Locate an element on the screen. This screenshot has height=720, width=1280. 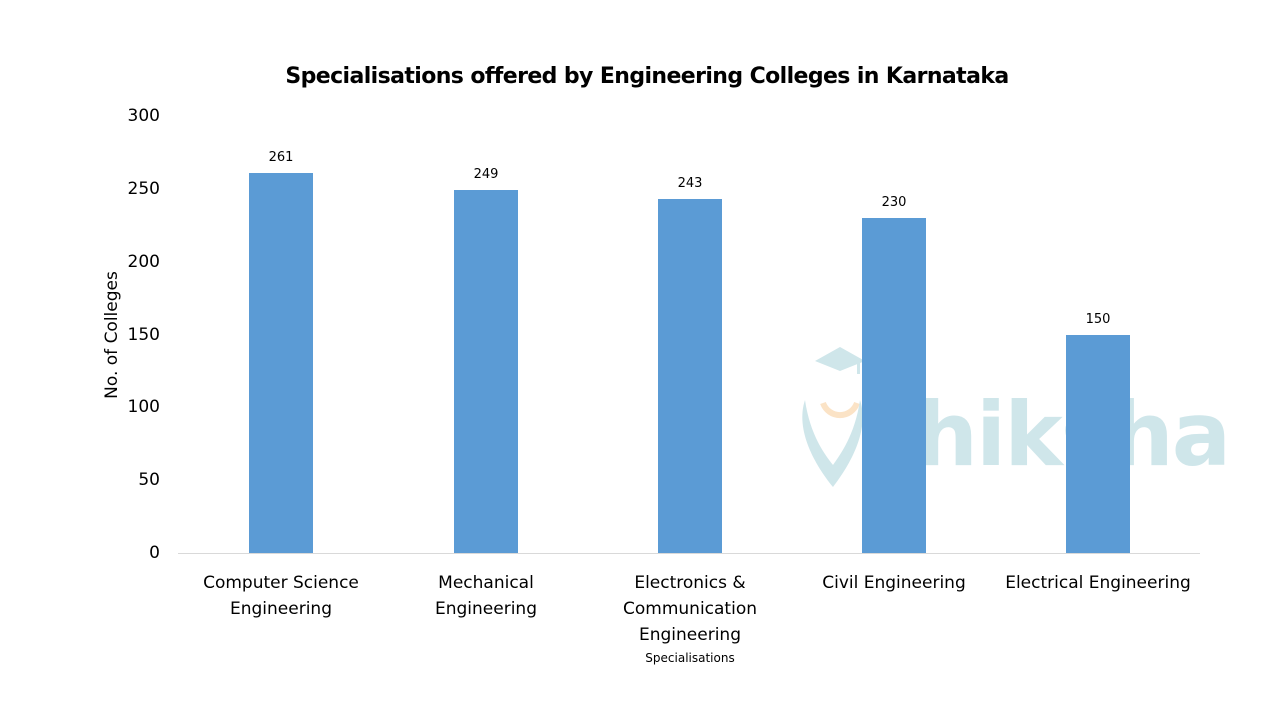
y-tick-label: 200 is located at coordinates (143, 261).